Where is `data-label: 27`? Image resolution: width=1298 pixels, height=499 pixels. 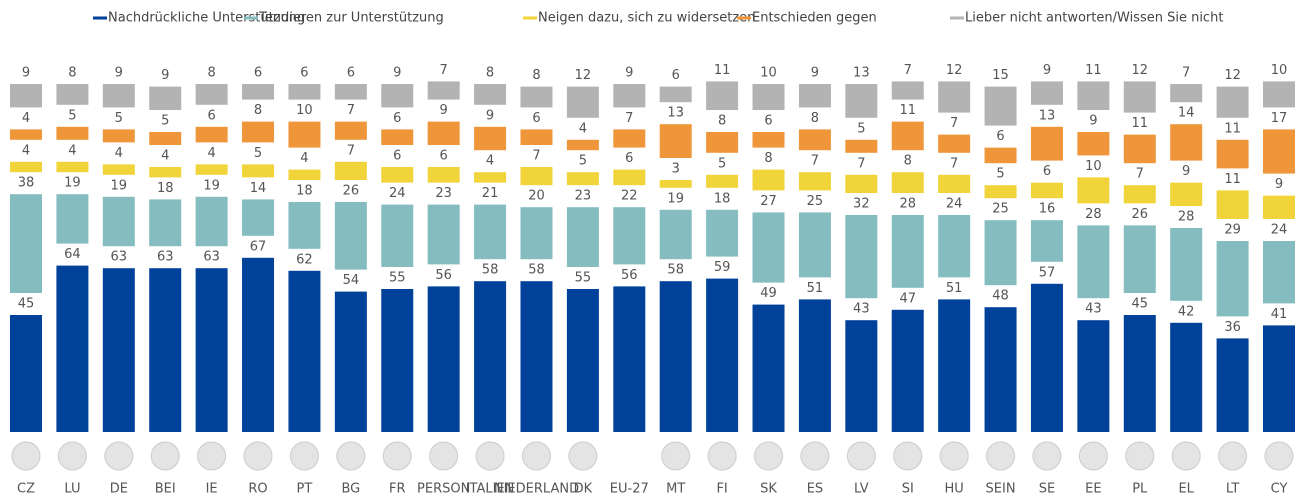
data-label: 27 is located at coordinates (768, 201).